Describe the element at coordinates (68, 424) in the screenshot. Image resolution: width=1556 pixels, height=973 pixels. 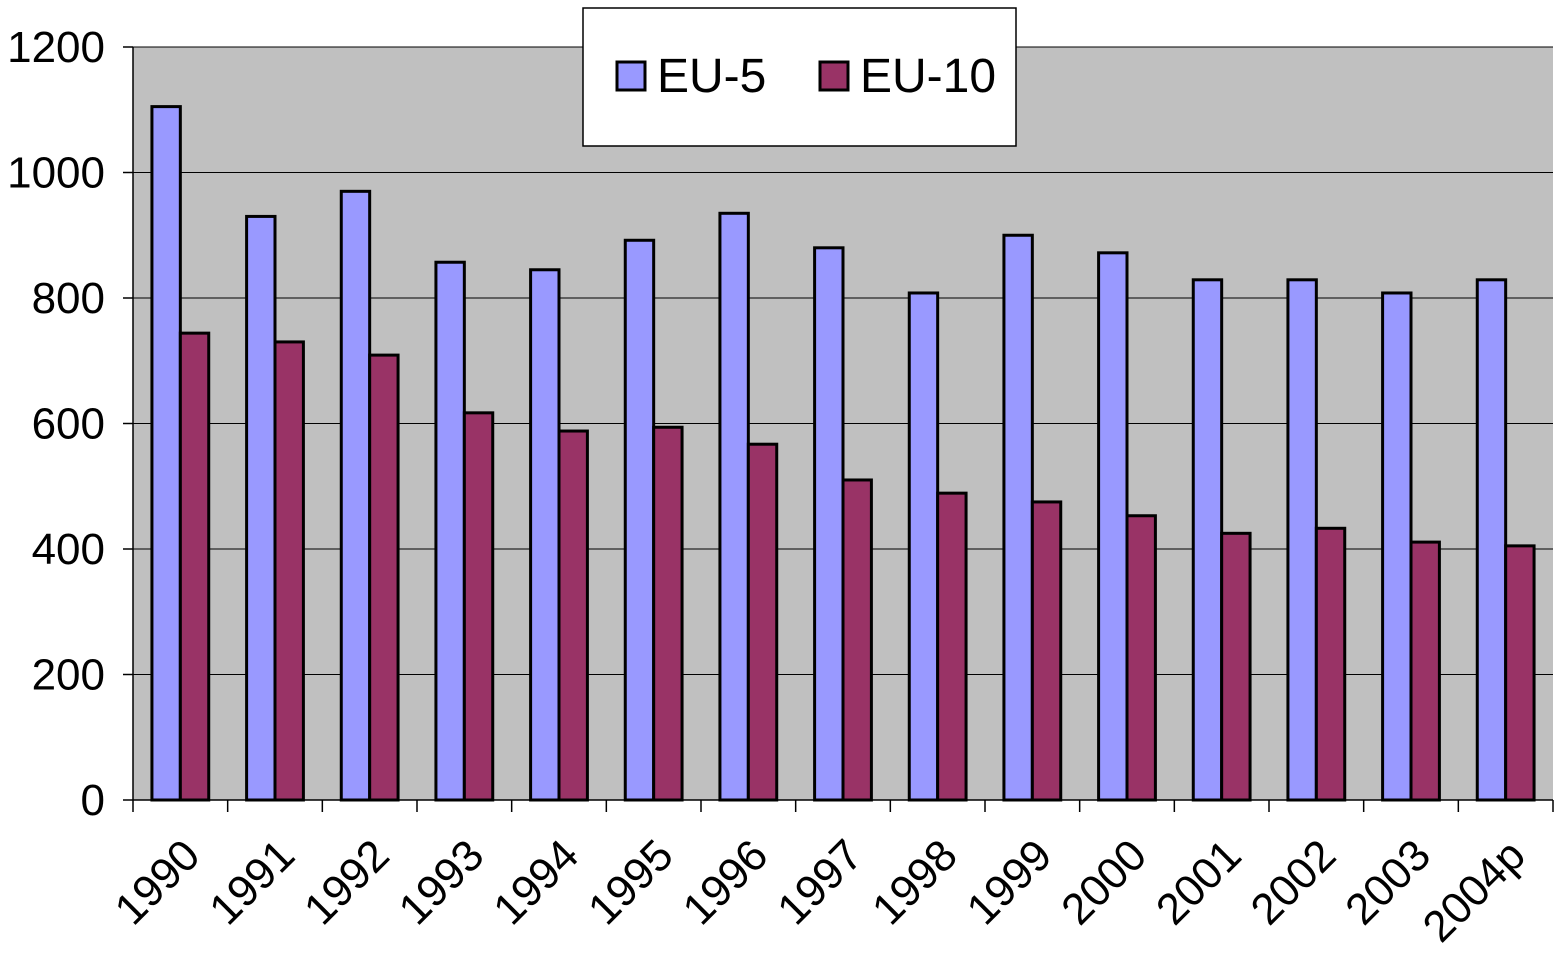
I see `y-tick-label: 600` at that location.